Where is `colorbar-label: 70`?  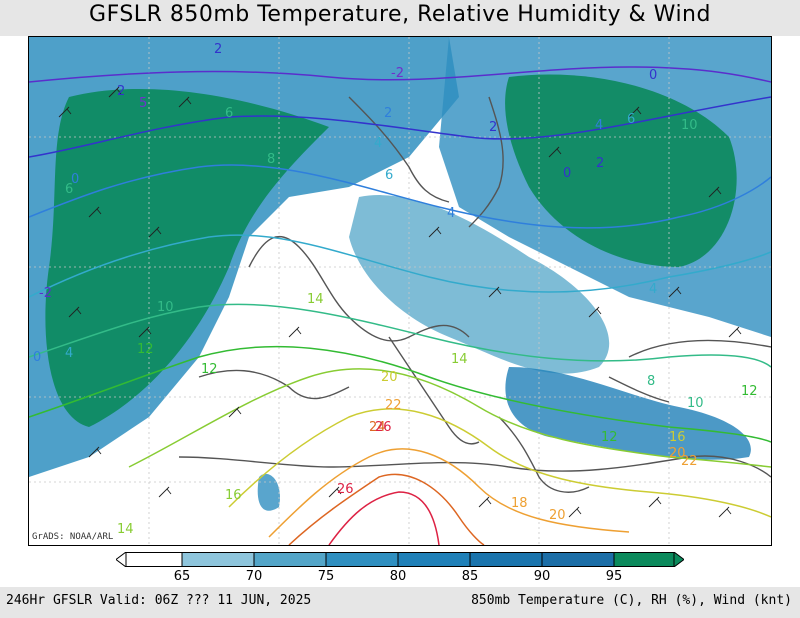
colorbar-label: 70 is located at coordinates (254, 576).